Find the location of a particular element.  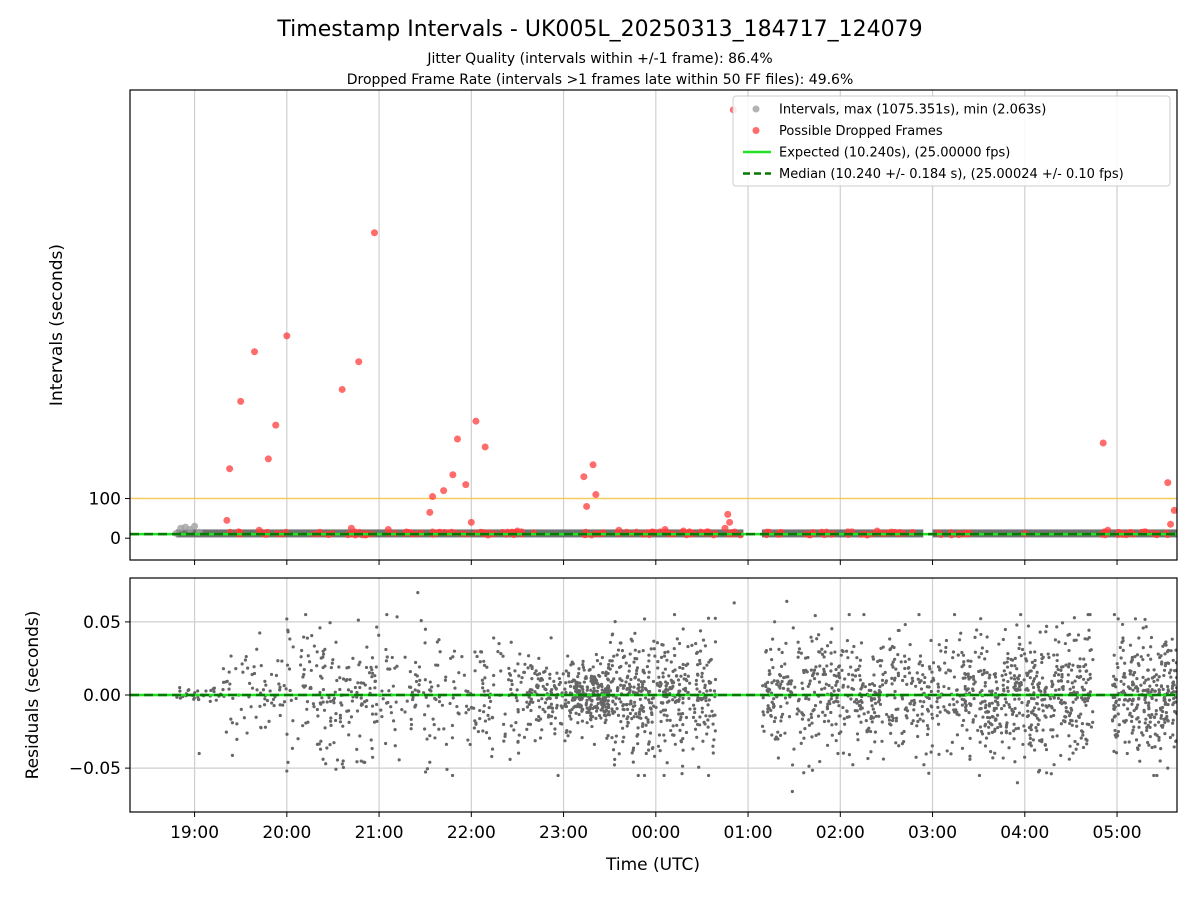

dropped-frame-point is located at coordinates (619, 530).